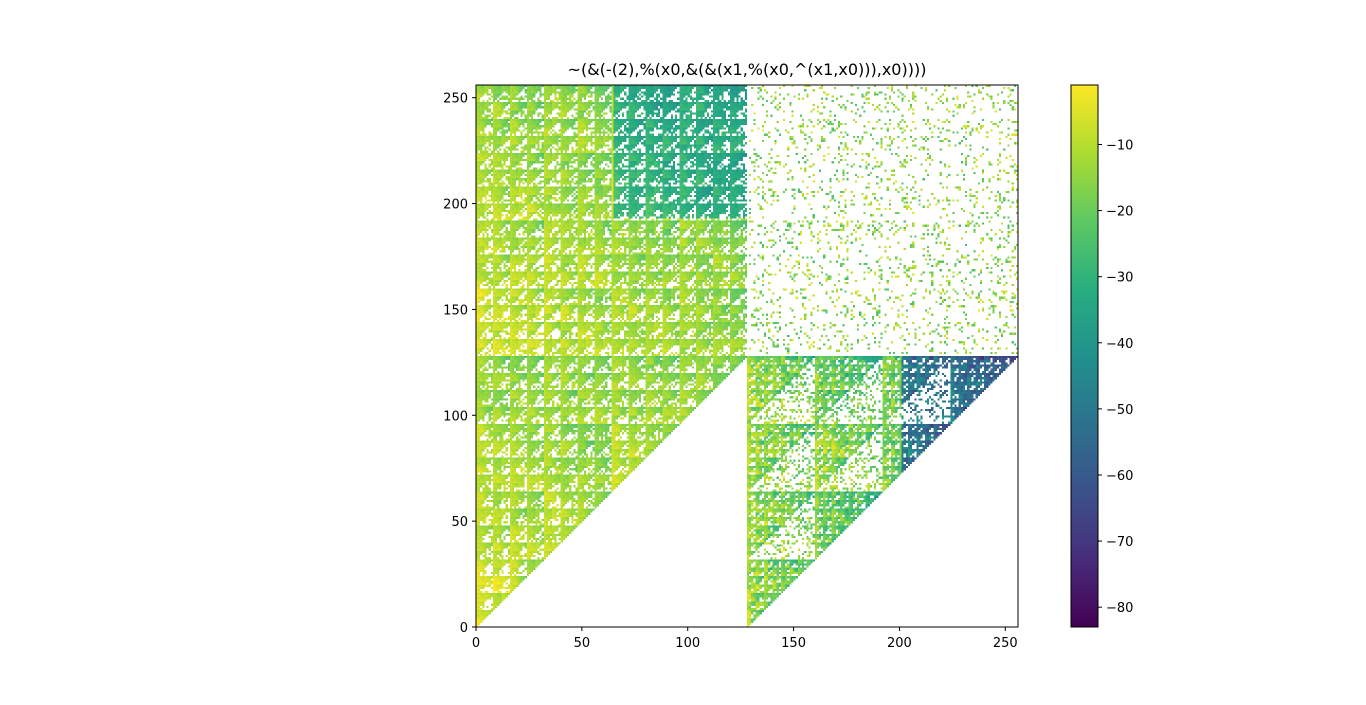 The width and height of the screenshot is (1366, 705). What do you see at coordinates (1119, 145) in the screenshot?
I see `colorbar-tick-label: −10` at bounding box center [1119, 145].